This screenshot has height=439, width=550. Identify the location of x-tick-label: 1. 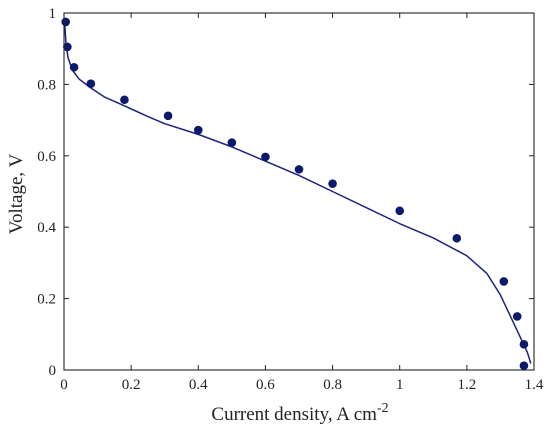
(400, 385).